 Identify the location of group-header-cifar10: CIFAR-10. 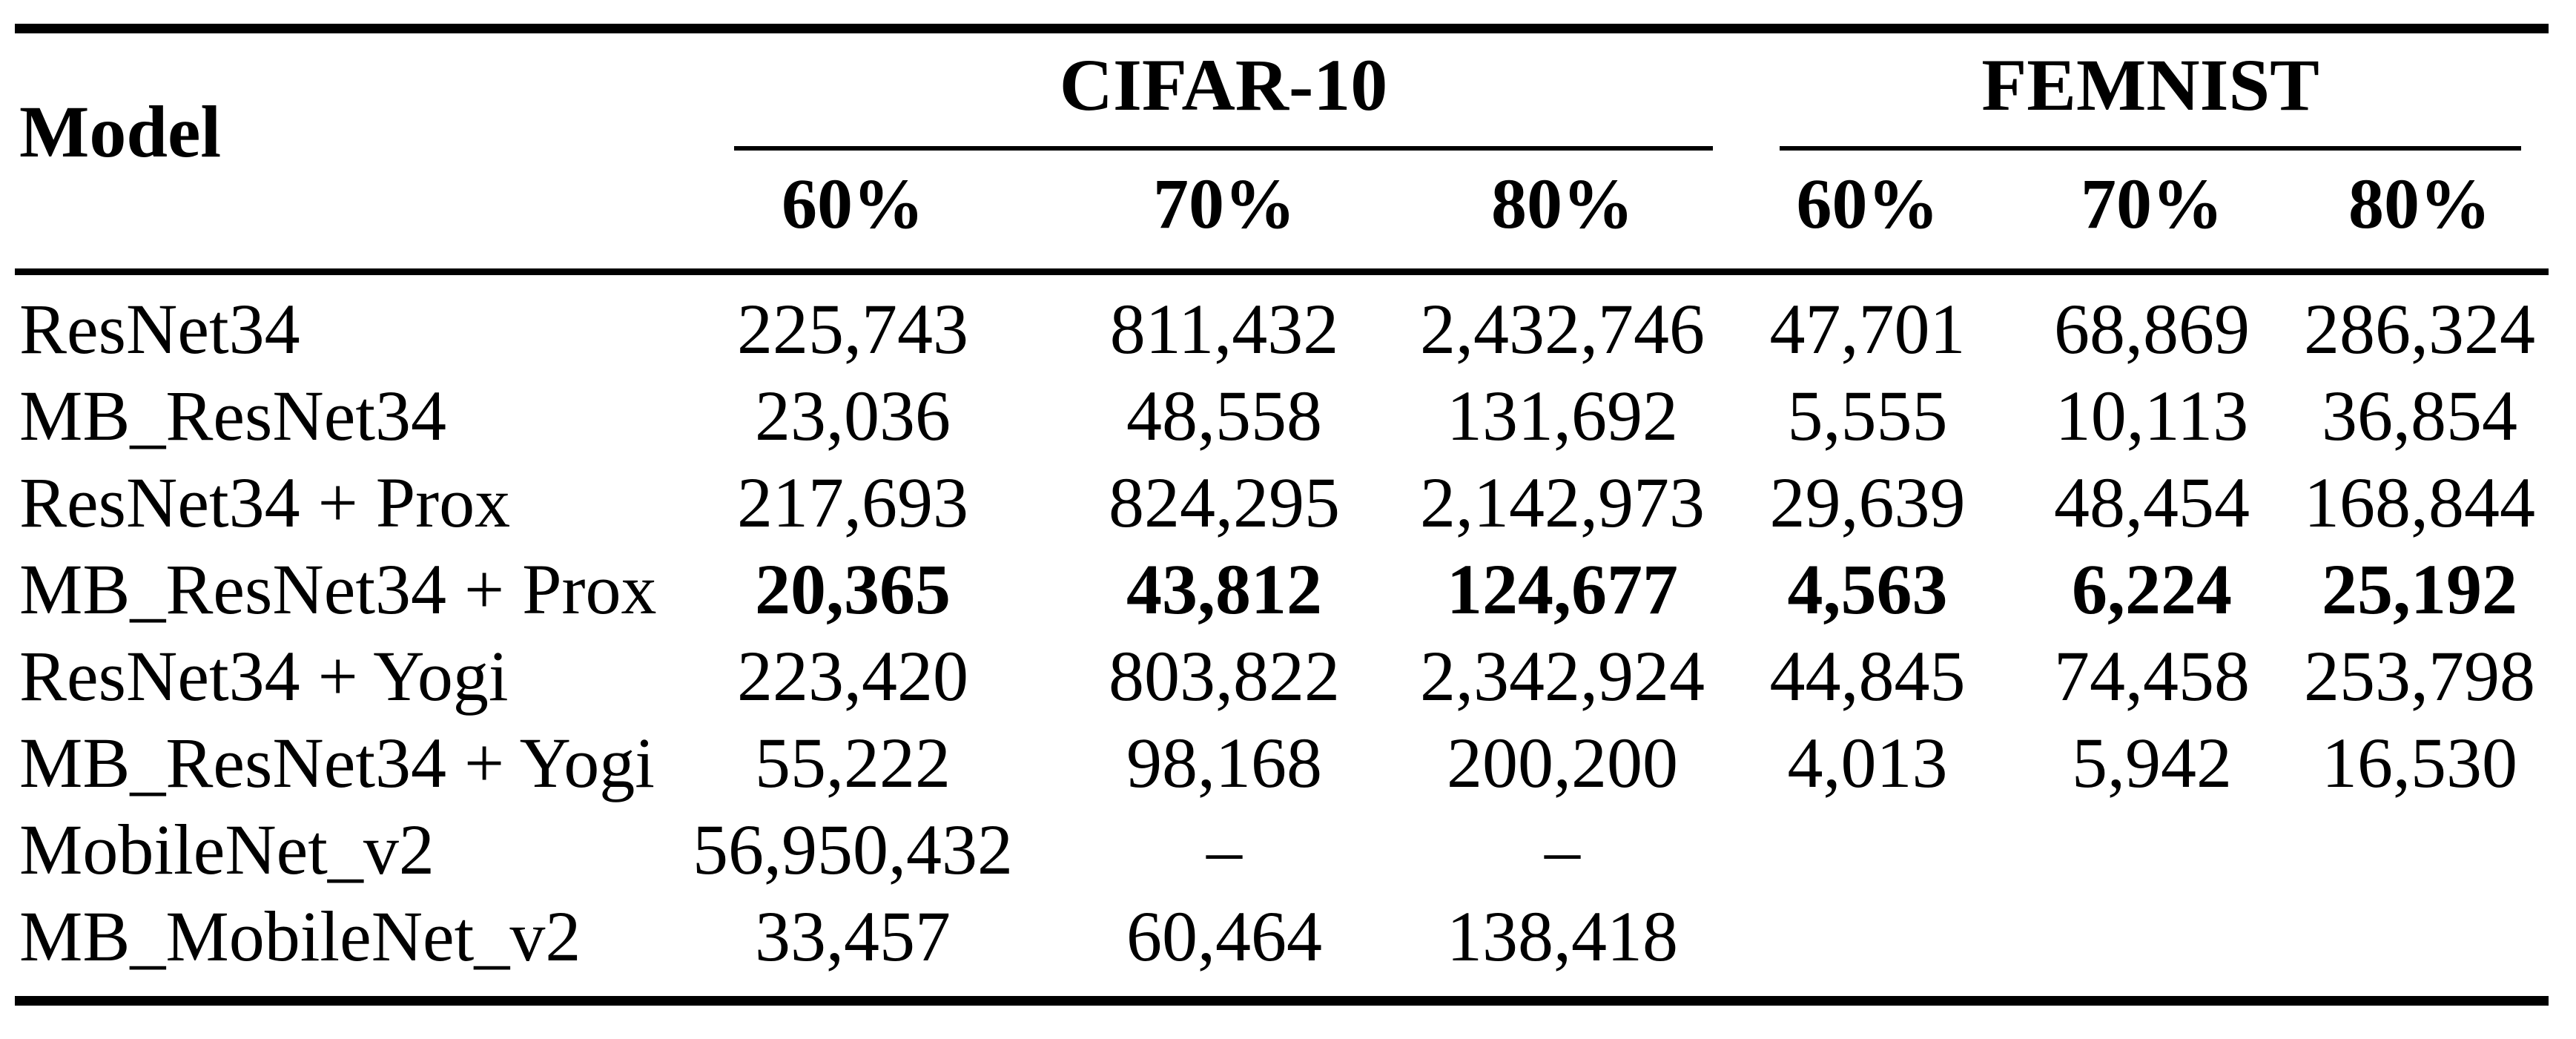
(1191, 90).